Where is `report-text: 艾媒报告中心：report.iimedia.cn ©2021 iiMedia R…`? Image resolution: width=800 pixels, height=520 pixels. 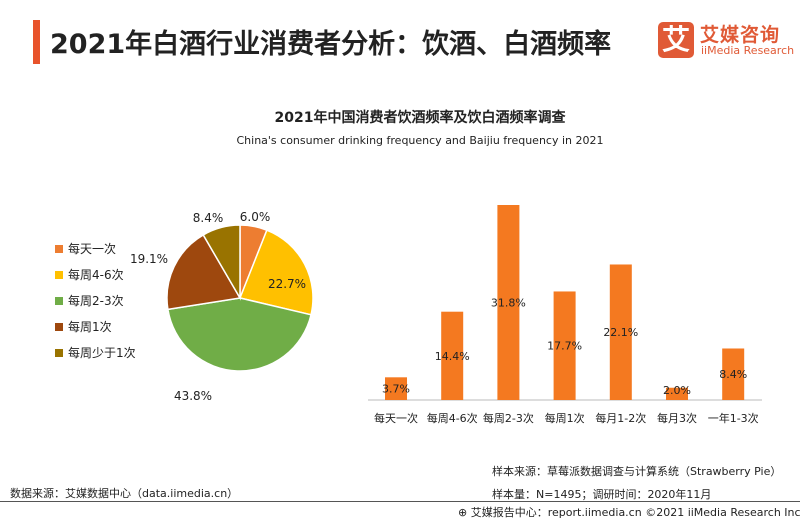
report-text: 艾媒报告中心：report.iimedia.cn ©2021 iiMedia R… is located at coordinates (635, 512).